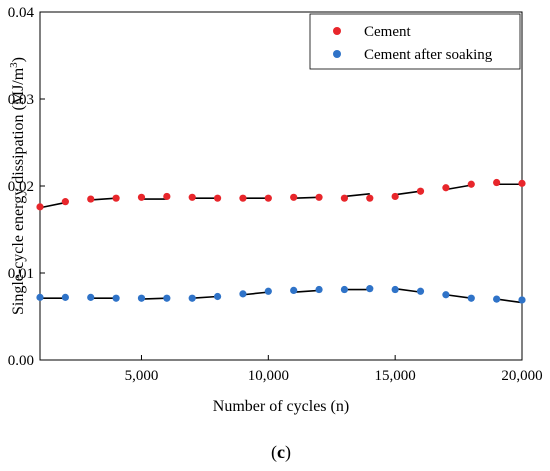 The image size is (550, 471). Describe the element at coordinates (268, 376) in the screenshot. I see `x-tick-label: 10,000` at that location.